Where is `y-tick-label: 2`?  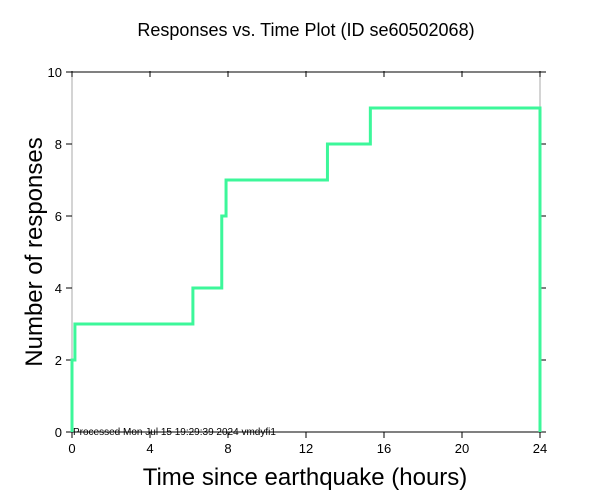 y-tick-label: 2 is located at coordinates (58, 360).